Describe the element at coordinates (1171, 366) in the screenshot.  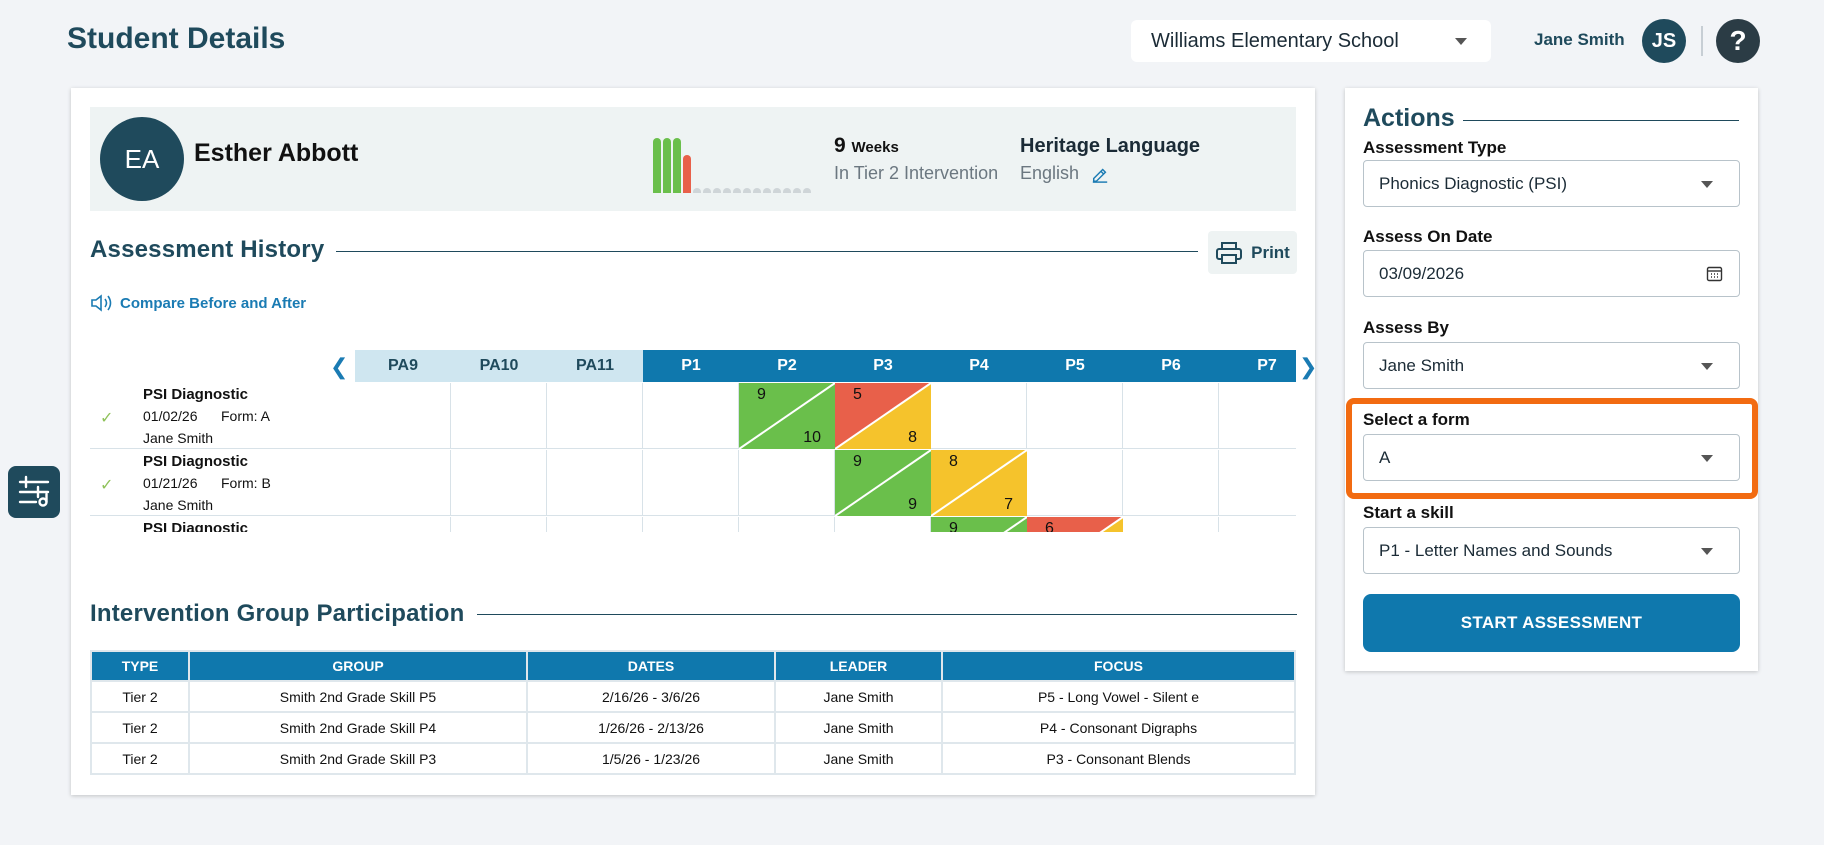
I see `col-header-p6: P6` at that location.